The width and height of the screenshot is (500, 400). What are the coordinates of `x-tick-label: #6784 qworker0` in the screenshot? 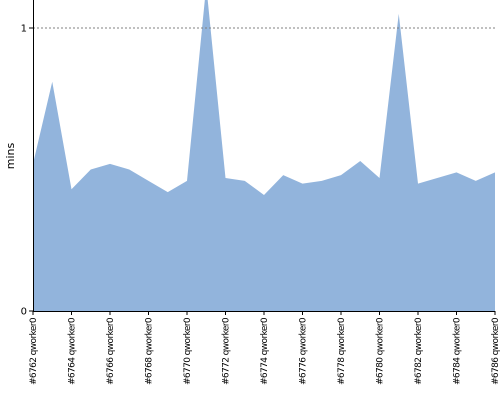 It's located at (458, 351).